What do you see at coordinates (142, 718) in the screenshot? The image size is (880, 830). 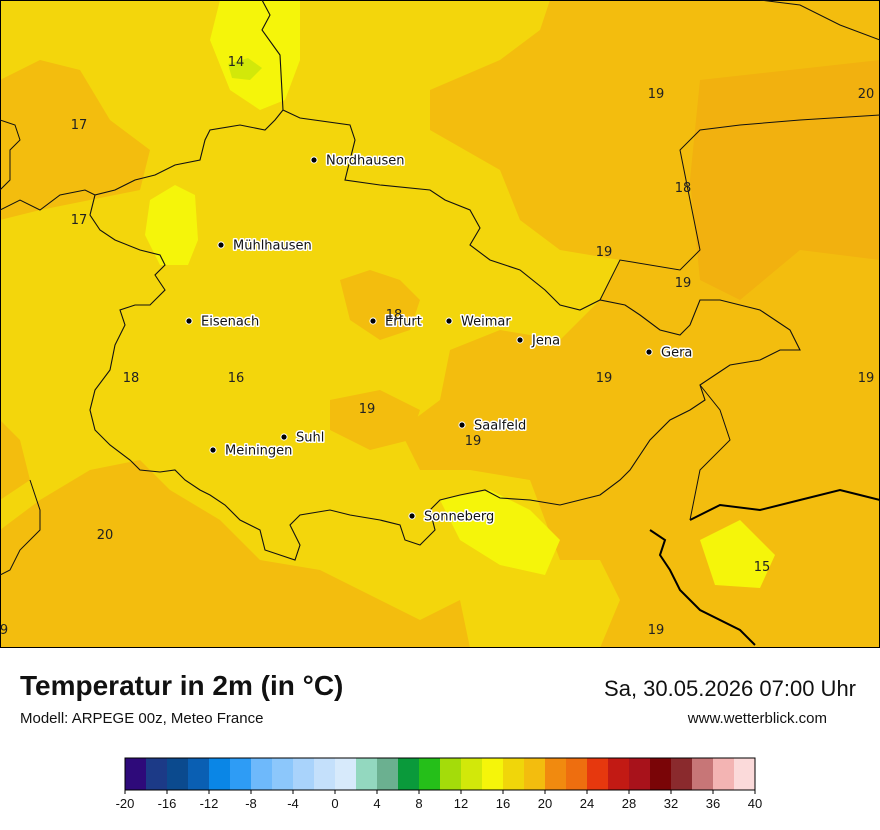 I see `model-info: Modell: ARPEGE 00z, Meteo France` at bounding box center [142, 718].